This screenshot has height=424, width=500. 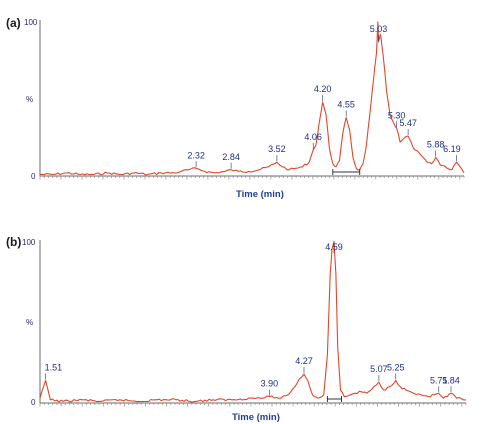 What do you see at coordinates (13, 242) in the screenshot?
I see `panel-b-label: (b)` at bounding box center [13, 242].